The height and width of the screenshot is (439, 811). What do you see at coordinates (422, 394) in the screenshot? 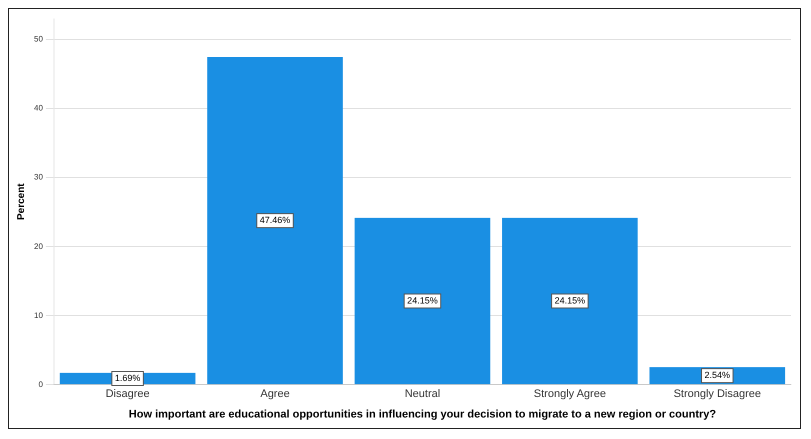
I see `x-tick-label: Neutral` at bounding box center [422, 394].